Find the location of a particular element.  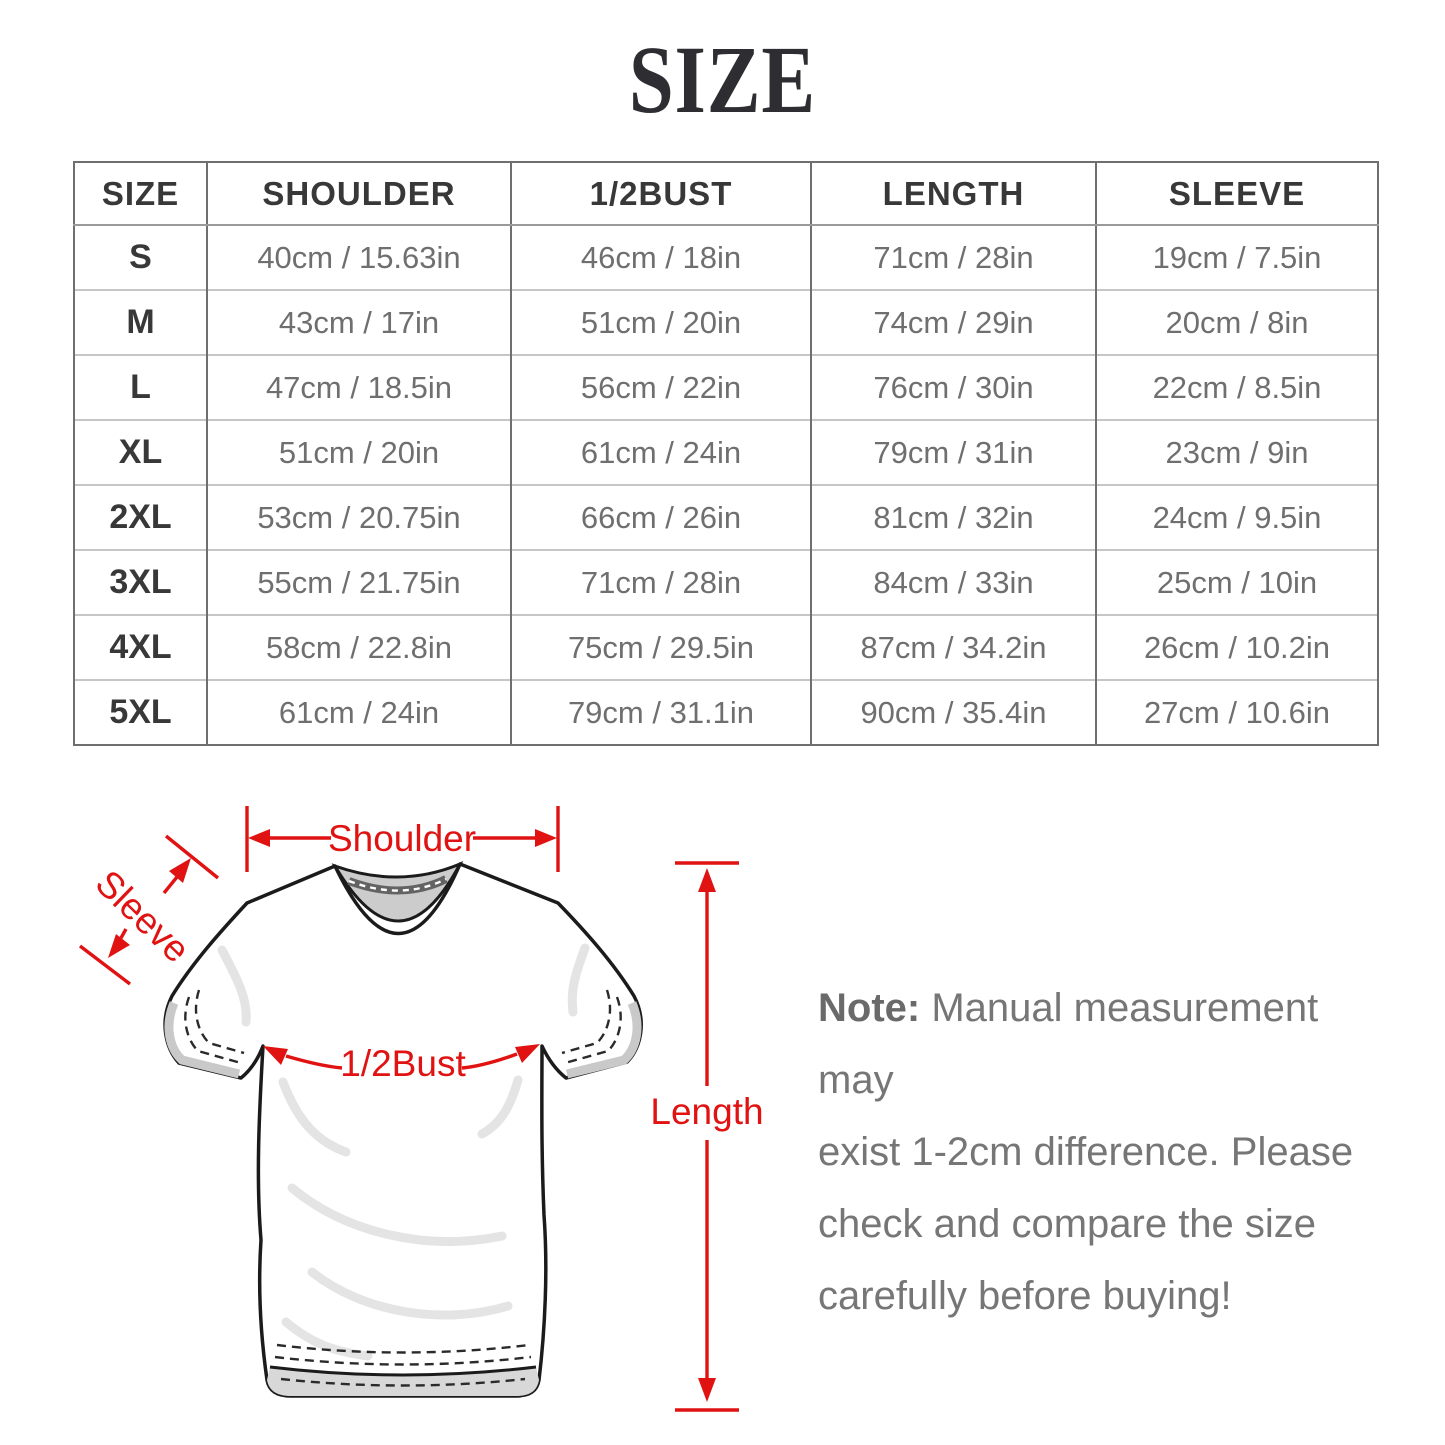

row-label: XL is located at coordinates (140, 452).